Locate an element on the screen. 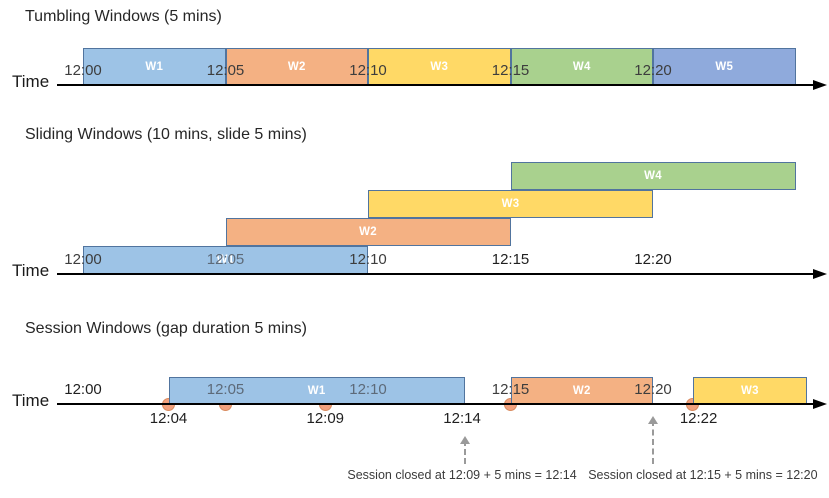 Image resolution: width=829 pixels, height=498 pixels. section-title-tumbling: Tumbling Windows (5 mins) is located at coordinates (123, 16).